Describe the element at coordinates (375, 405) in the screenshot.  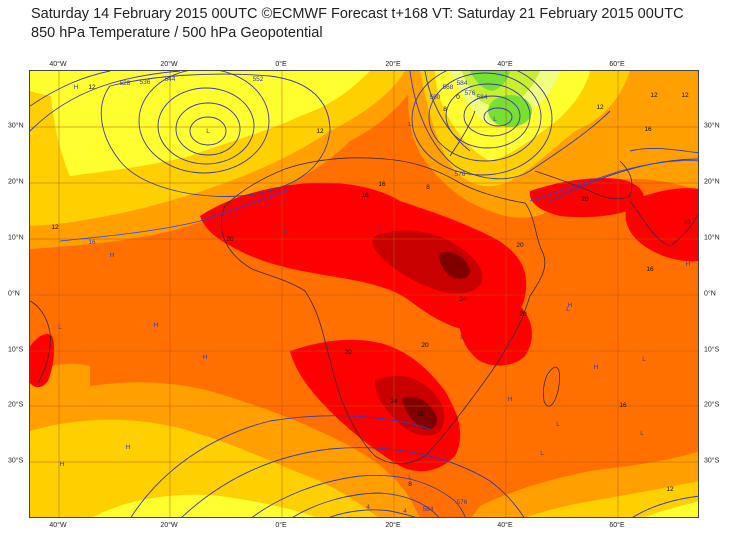
I see `temp-hot-southern-africa` at that location.